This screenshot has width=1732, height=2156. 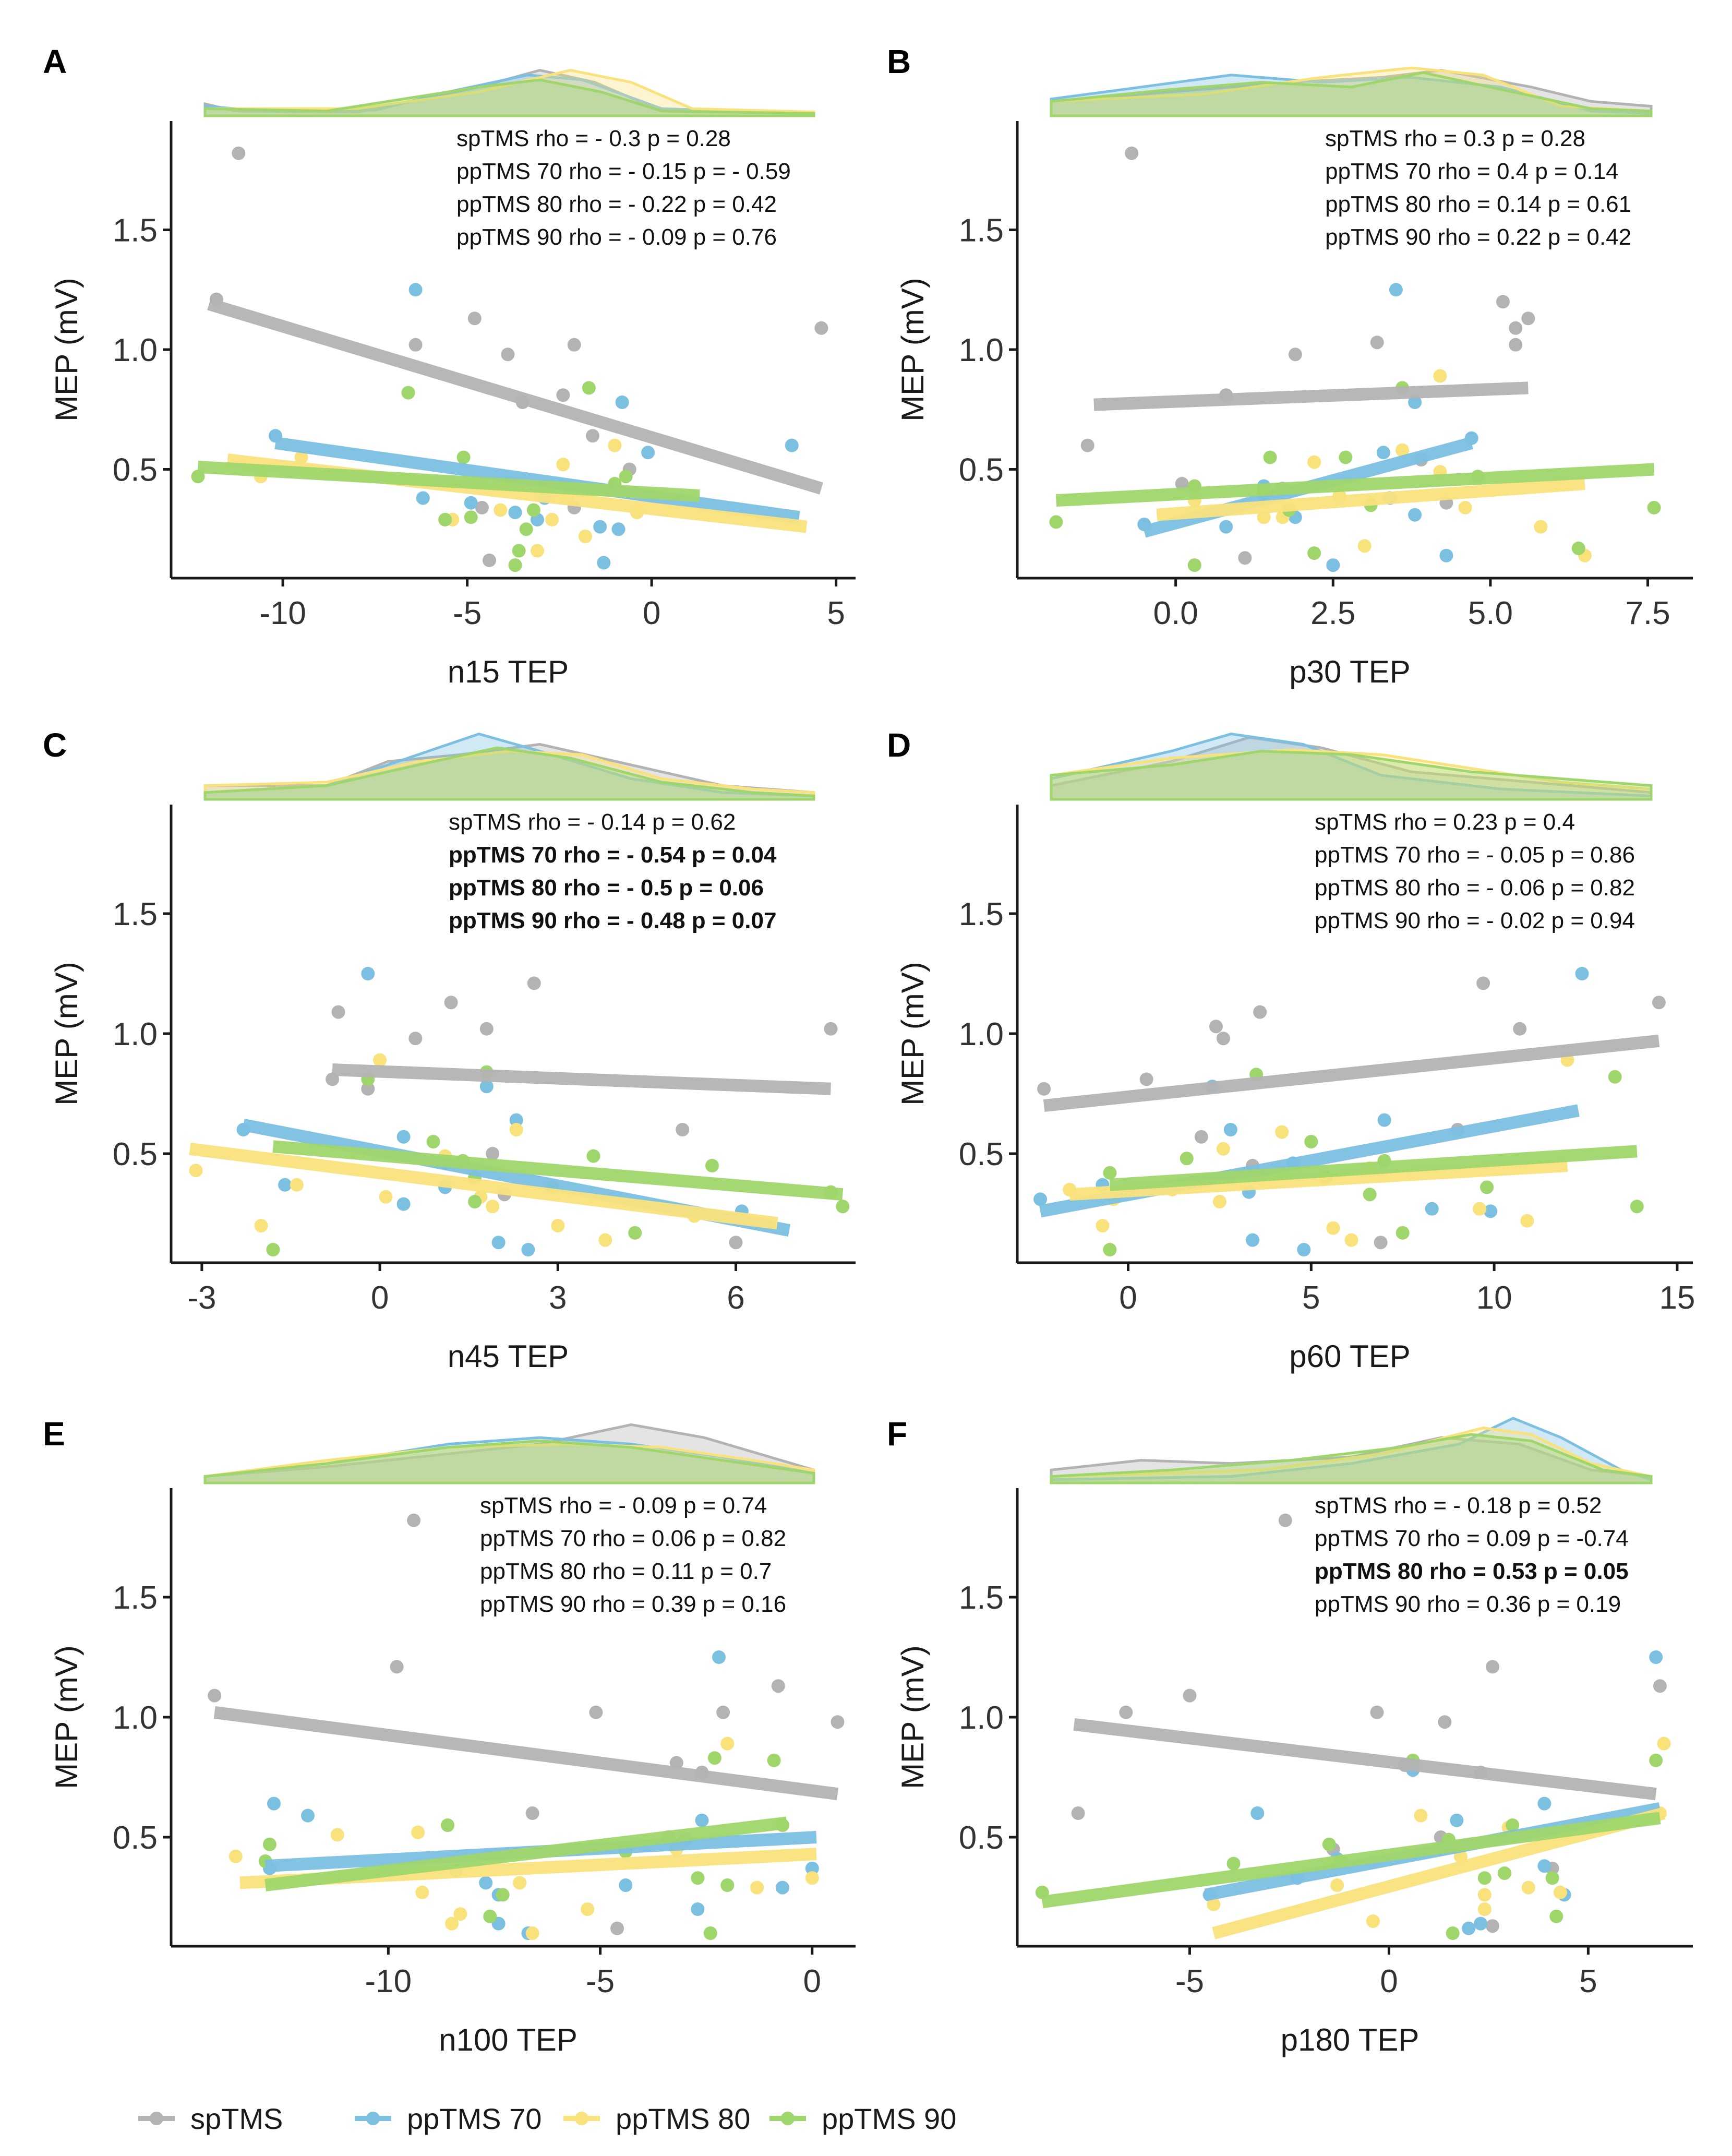 What do you see at coordinates (1677, 1298) in the screenshot?
I see `x-tick-label: 15` at bounding box center [1677, 1298].